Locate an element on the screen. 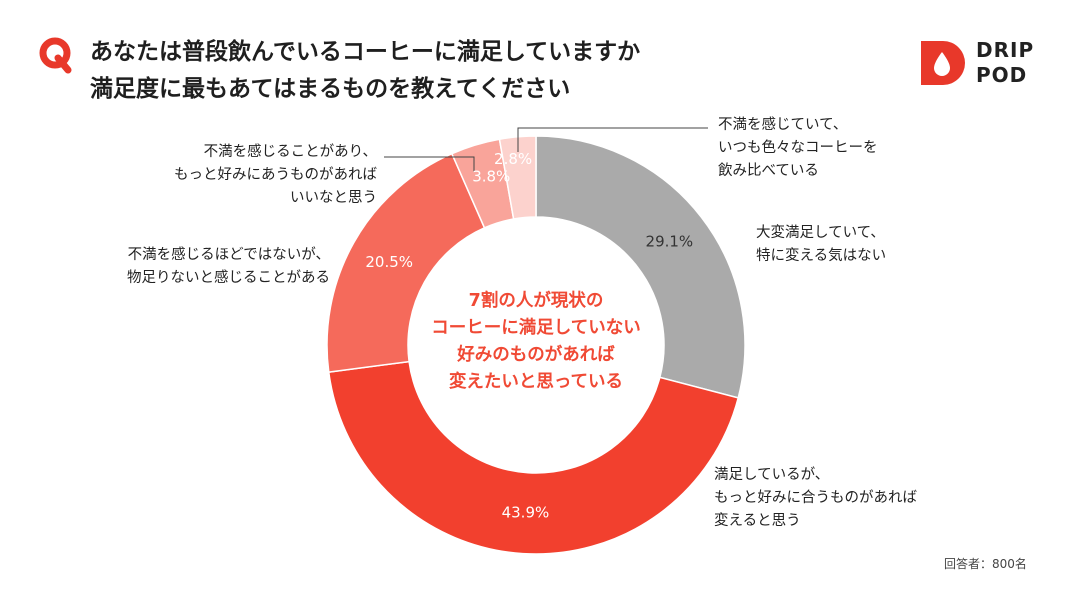  slice-label-line: 大変満足していて、 is located at coordinates (820, 233).